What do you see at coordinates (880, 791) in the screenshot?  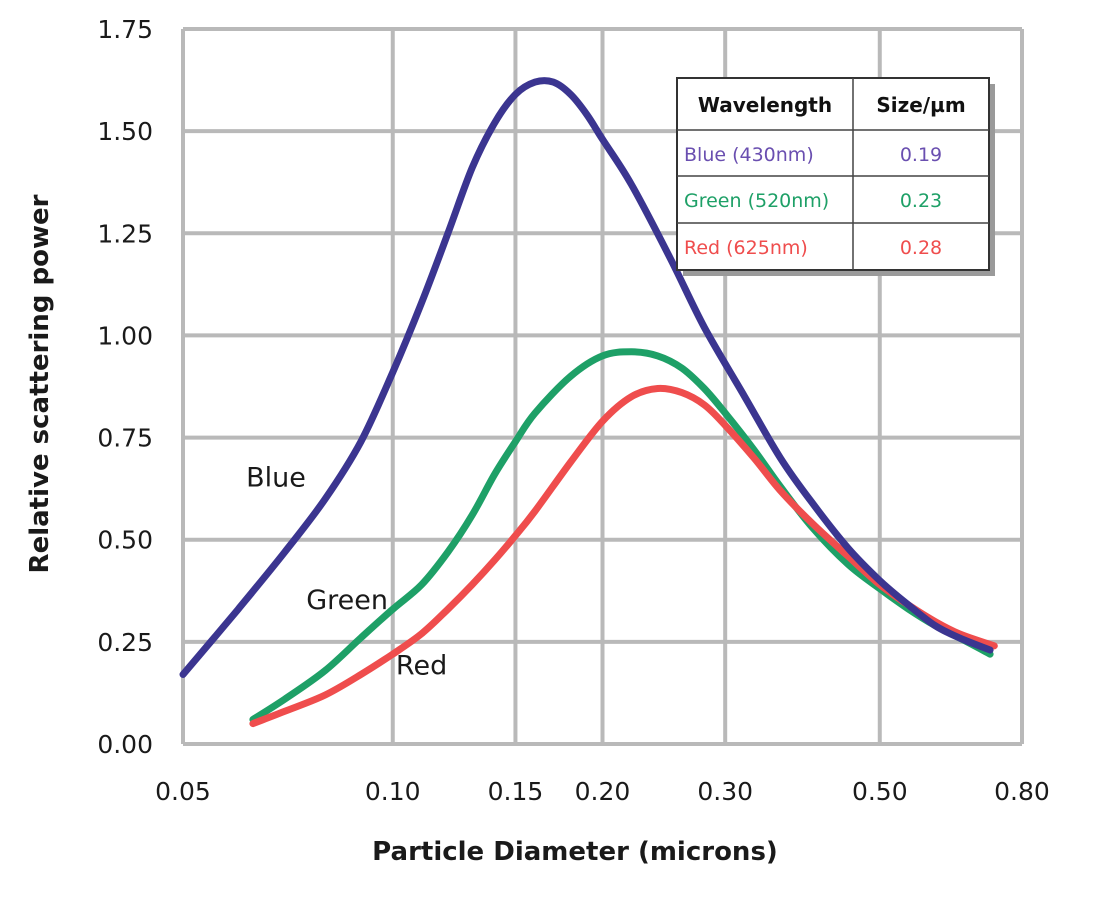 I see `x-tick-label-5: 0.50` at bounding box center [880, 791].